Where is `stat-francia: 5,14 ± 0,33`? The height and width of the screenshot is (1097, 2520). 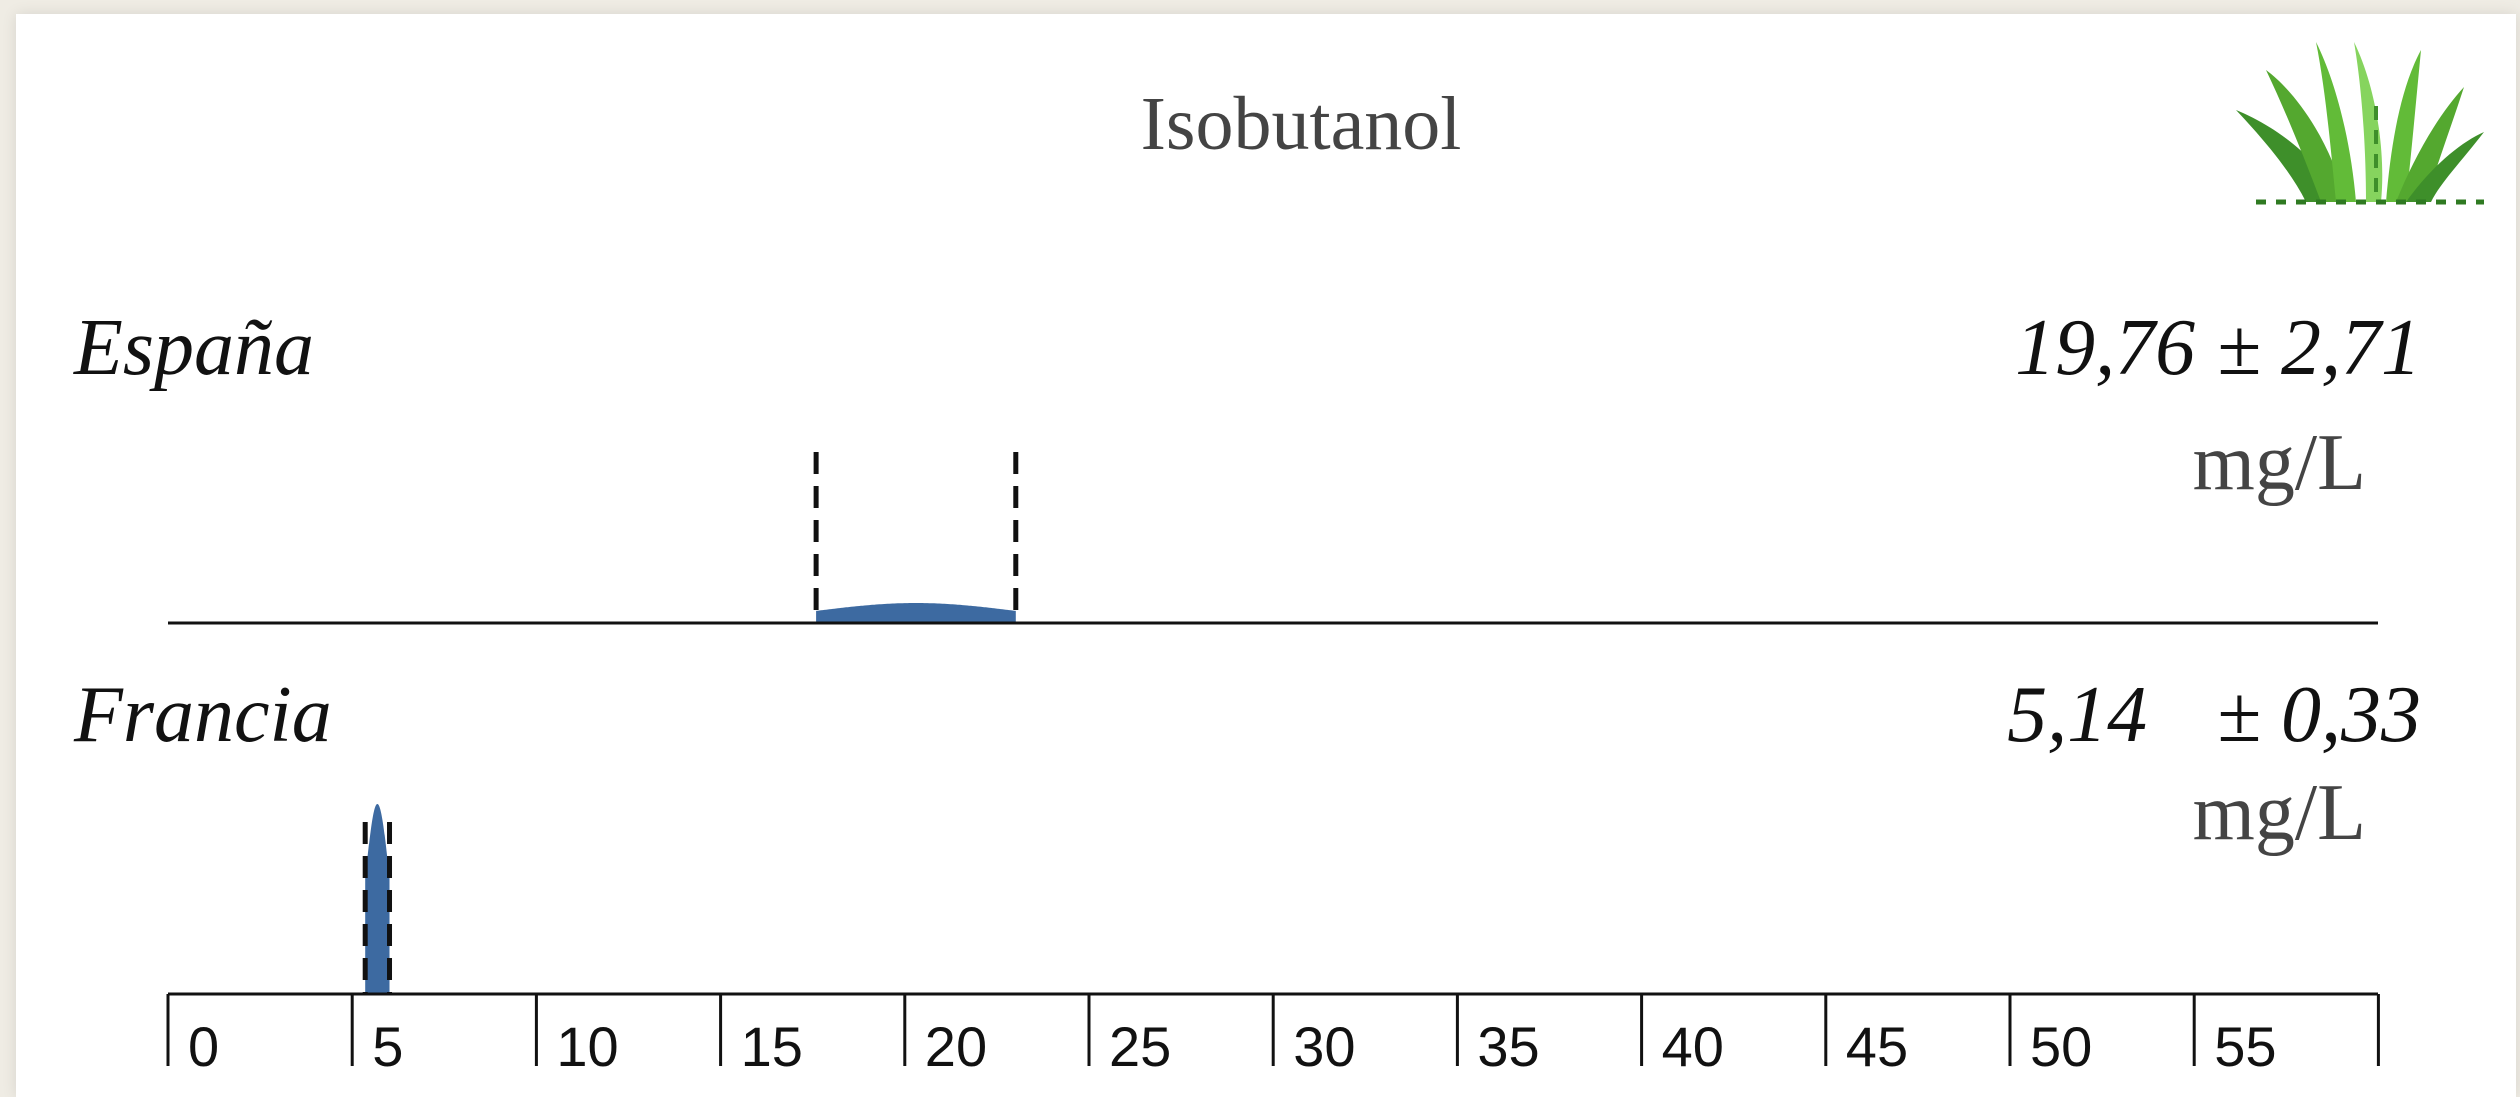
stat-francia: 5,14 ± 0,33 is located at coordinates (2214, 715).